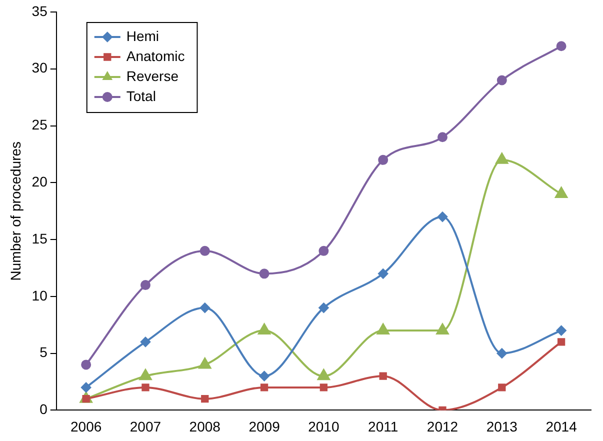 This screenshot has height=441, width=603. I want to click on y-tick-label: 0, so click(44, 409).